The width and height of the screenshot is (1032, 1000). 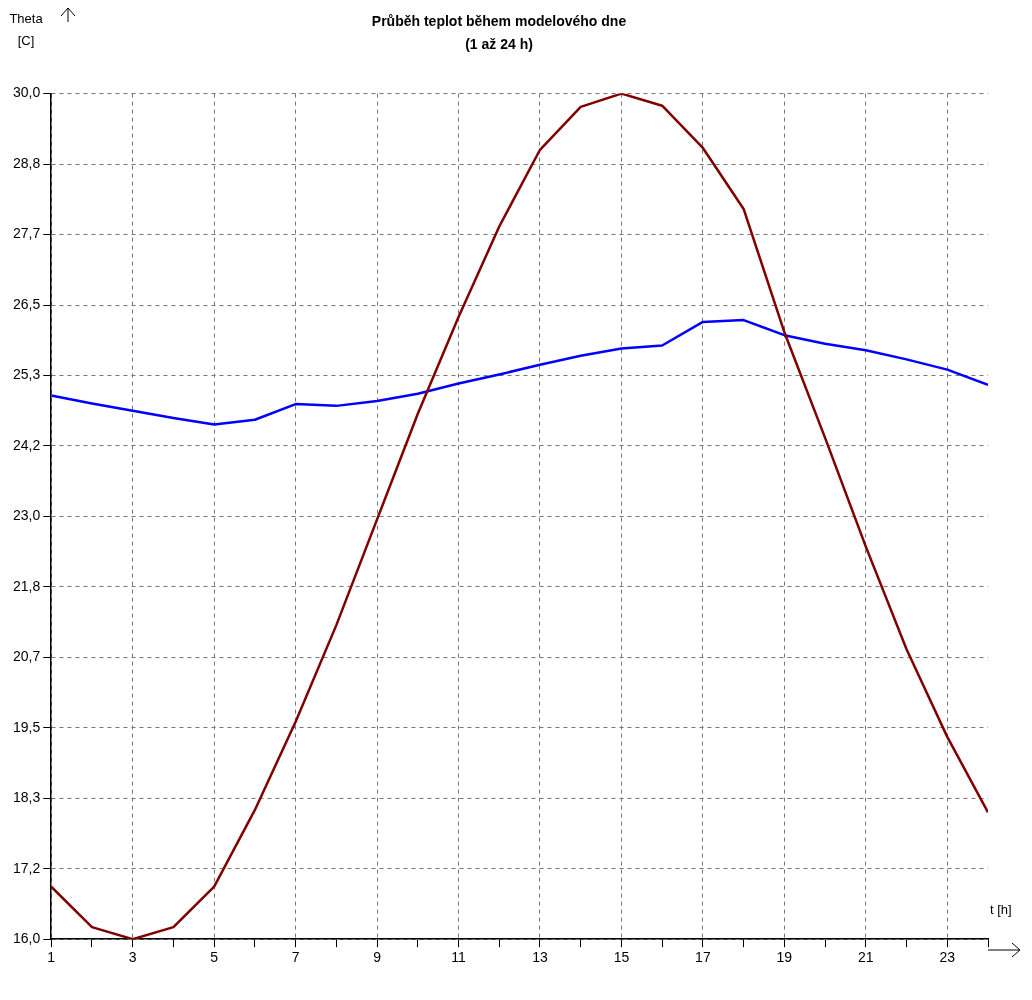 I want to click on y-tick-label: 21,8, so click(x=27, y=585).